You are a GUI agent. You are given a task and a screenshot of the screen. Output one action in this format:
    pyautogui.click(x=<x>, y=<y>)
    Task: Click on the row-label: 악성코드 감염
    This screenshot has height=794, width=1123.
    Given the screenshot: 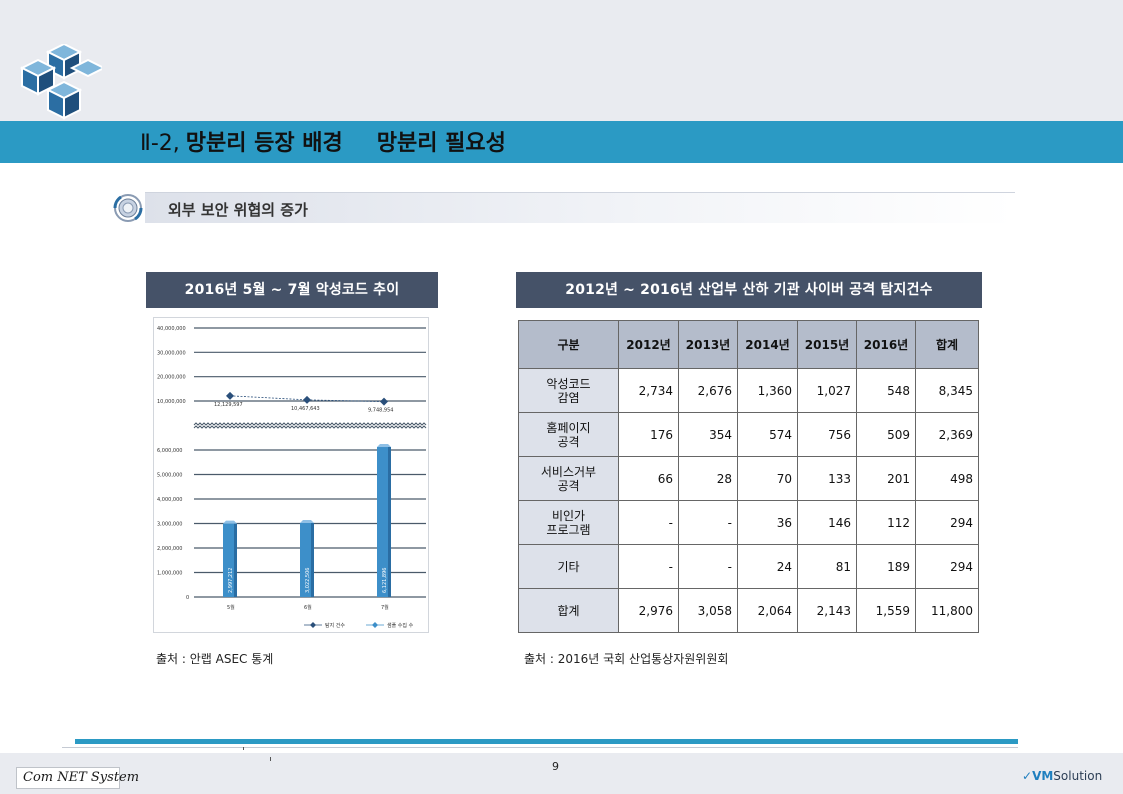 What is the action you would take?
    pyautogui.click(x=568, y=390)
    